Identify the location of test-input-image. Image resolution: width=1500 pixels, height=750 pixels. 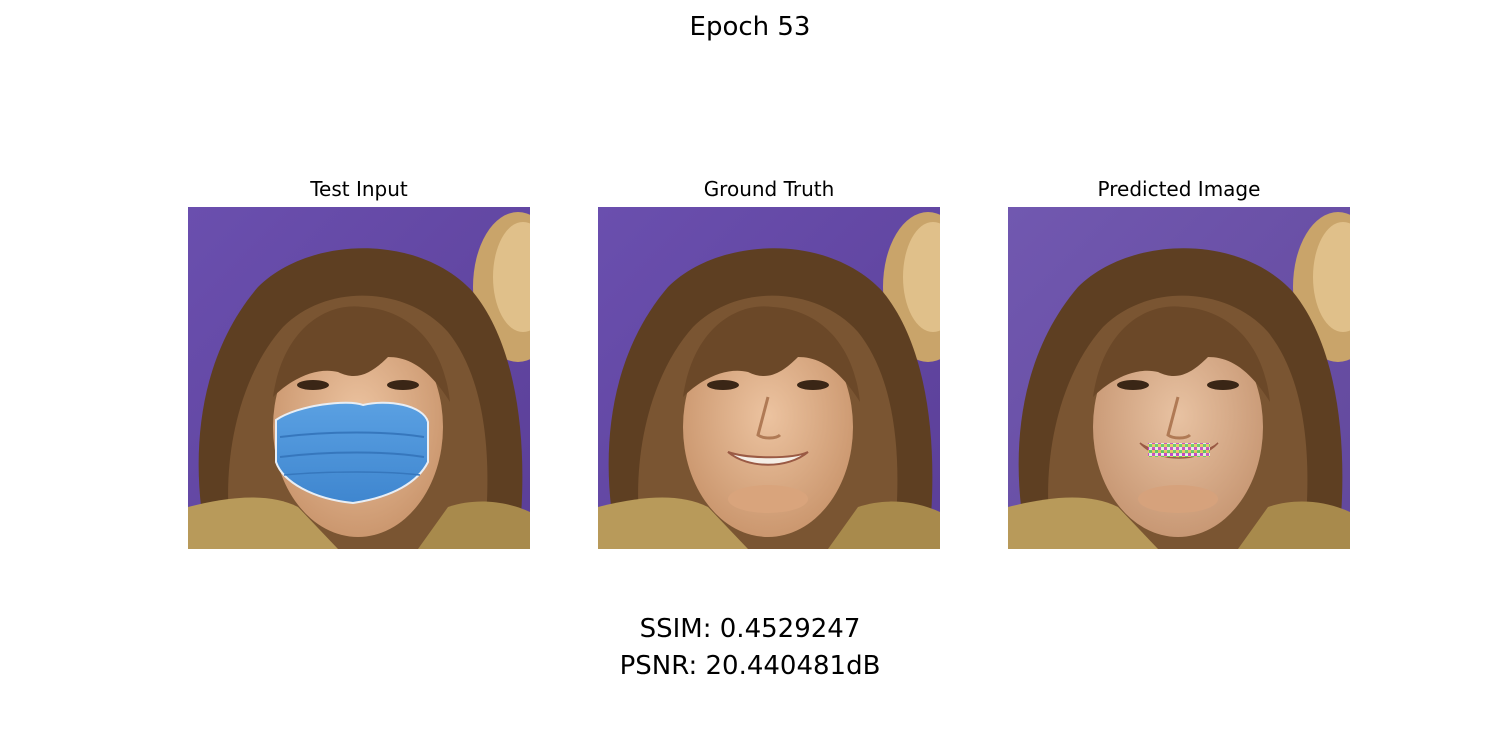
(359, 378).